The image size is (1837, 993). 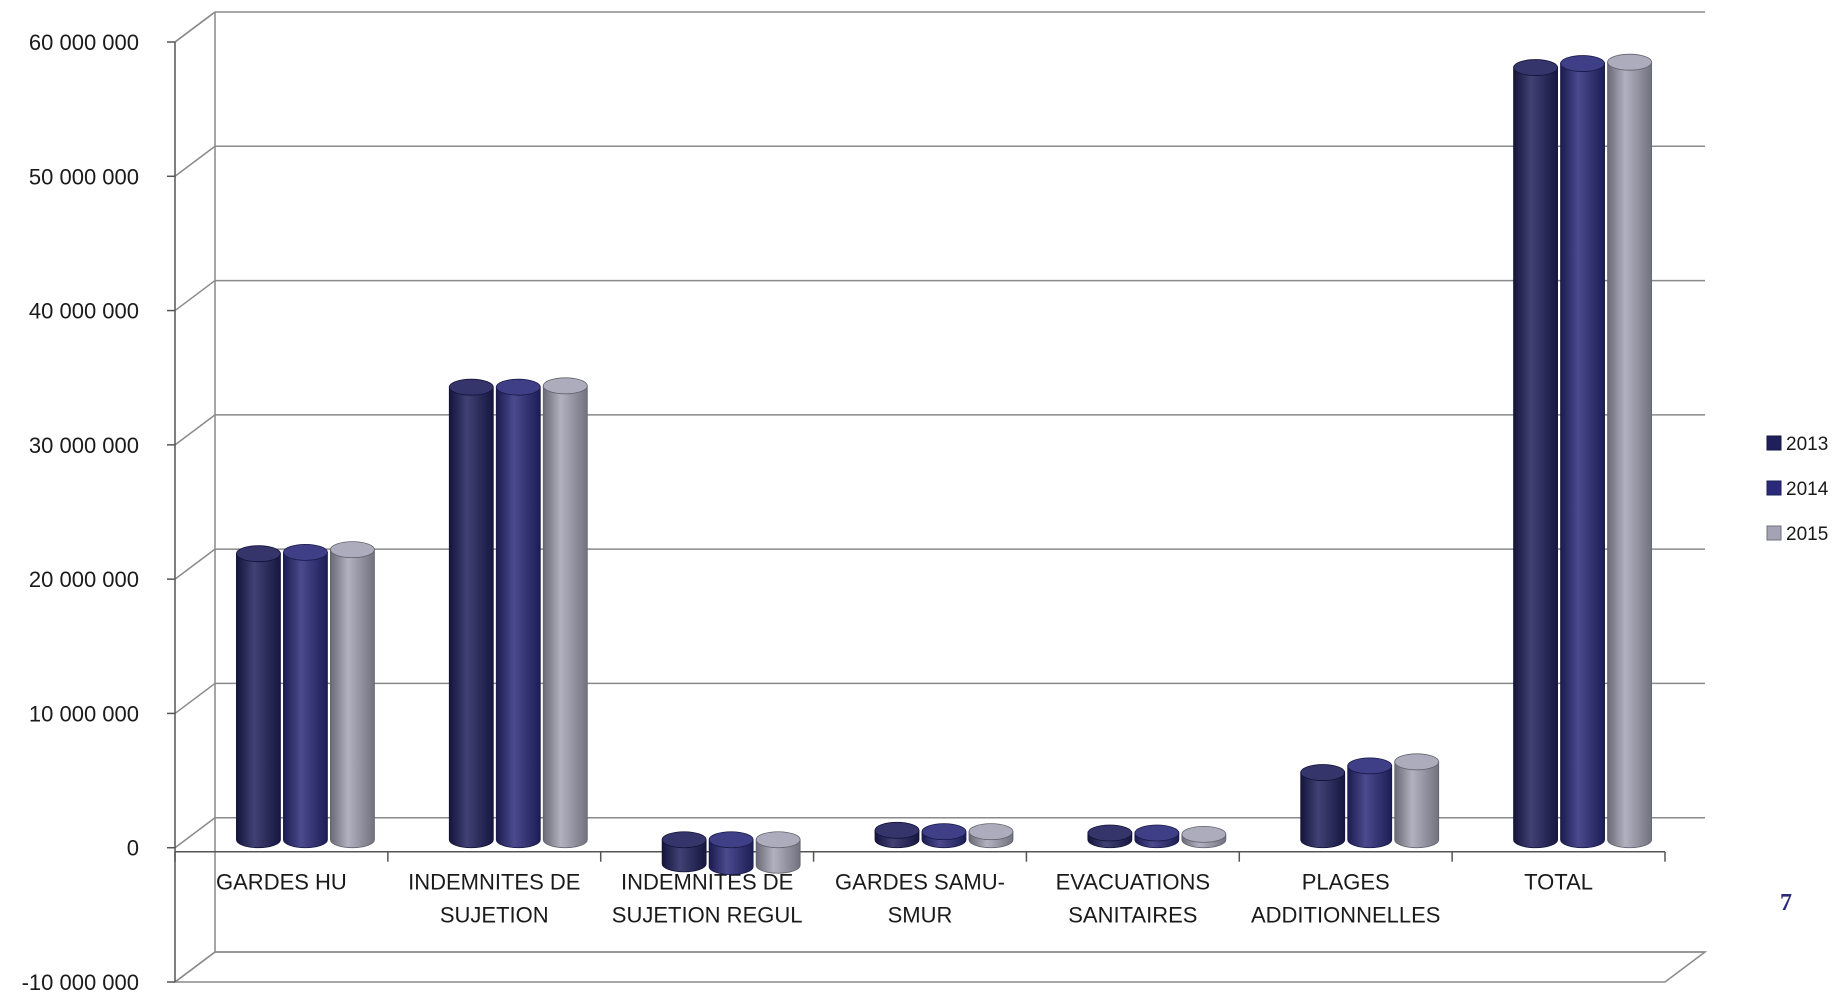 What do you see at coordinates (84, 713) in the screenshot?
I see `y-tick-label: 10 000 000` at bounding box center [84, 713].